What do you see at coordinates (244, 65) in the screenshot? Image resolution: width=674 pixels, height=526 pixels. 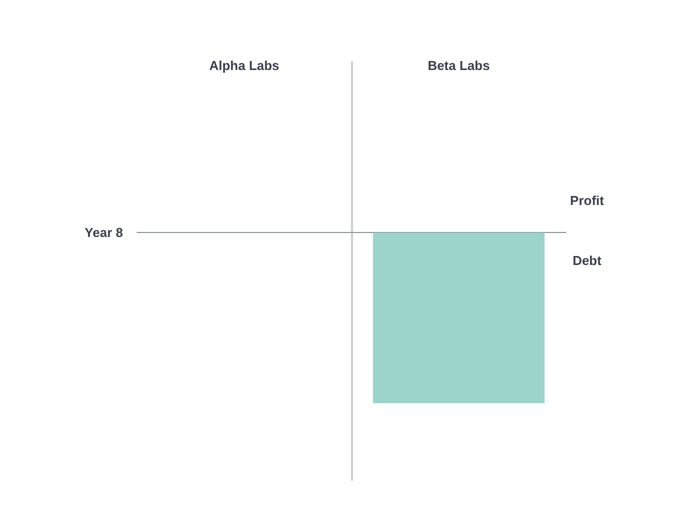 I see `x-tick-label: Alpha Labs` at bounding box center [244, 65].